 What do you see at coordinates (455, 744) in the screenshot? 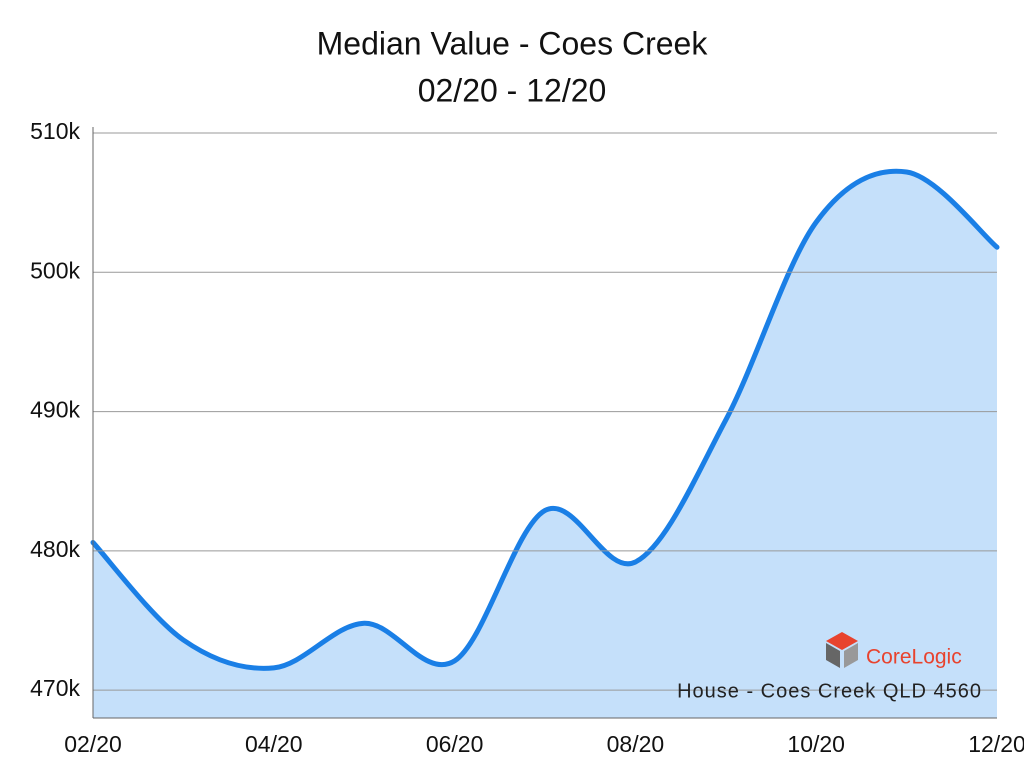
I see `x-tick-label: 06/20` at bounding box center [455, 744].